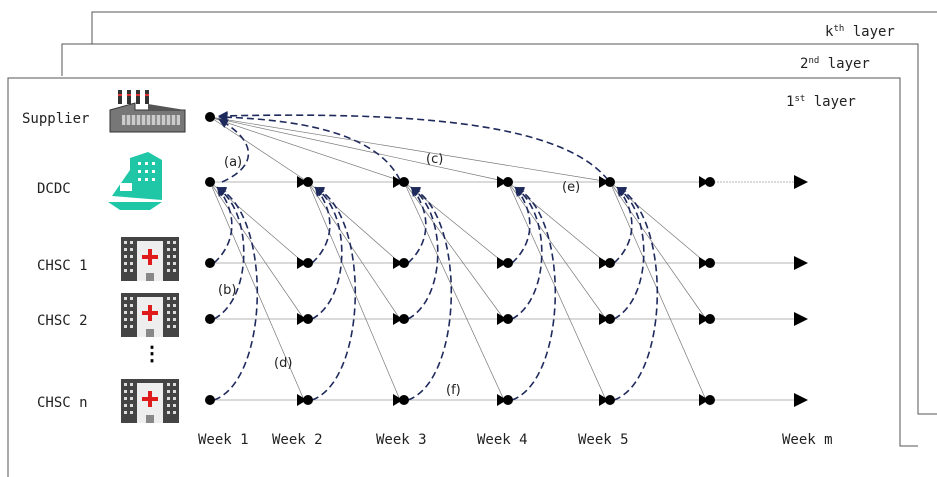  I want to click on layer-k-frame, so click(514, 27).